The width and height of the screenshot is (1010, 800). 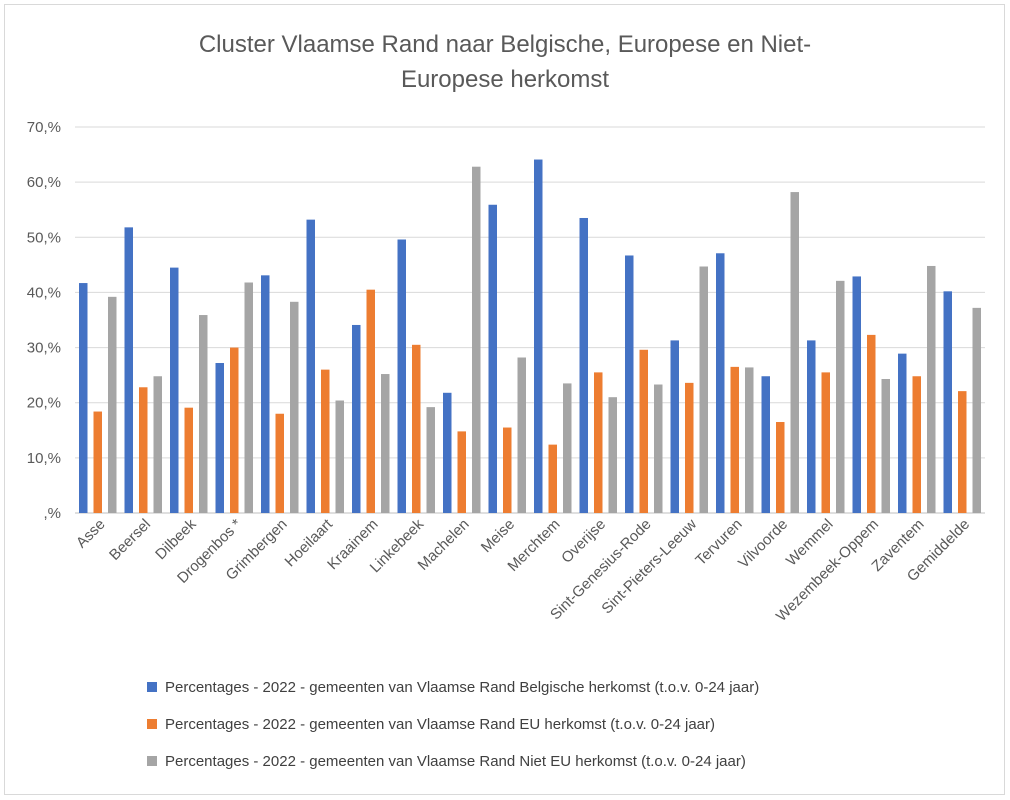 I want to click on x-category-label: Asse, so click(x=91, y=534).